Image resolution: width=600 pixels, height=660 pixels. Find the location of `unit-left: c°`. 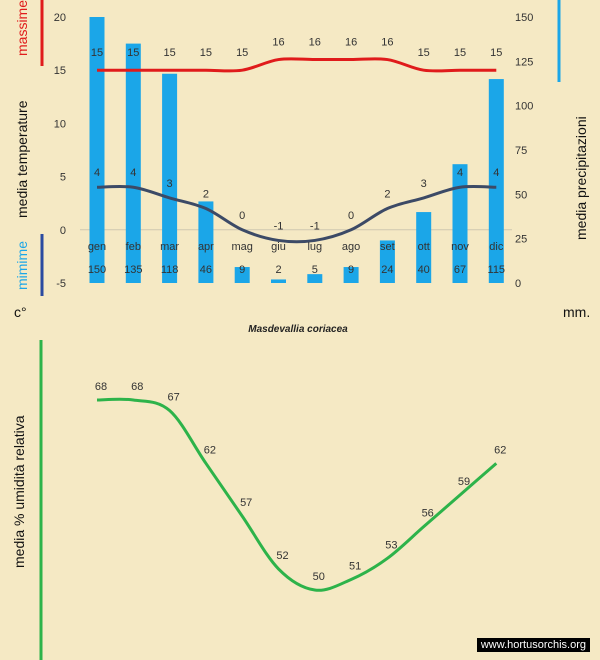

unit-left: c° is located at coordinates (20, 312).